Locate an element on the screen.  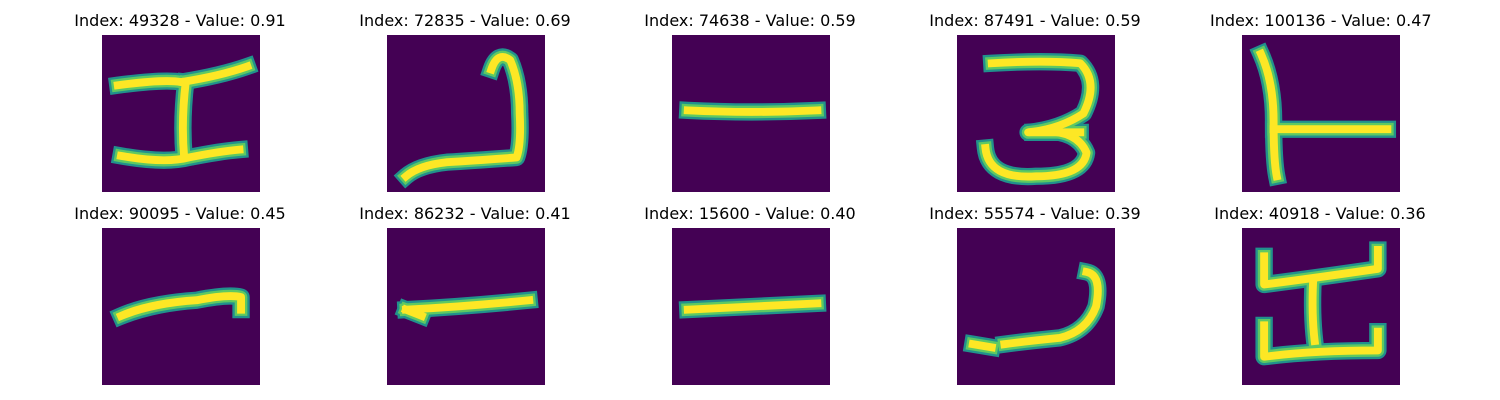
image-panel-7: Index: 86232 - Value: 0.41 is located at coordinates (465, 293).